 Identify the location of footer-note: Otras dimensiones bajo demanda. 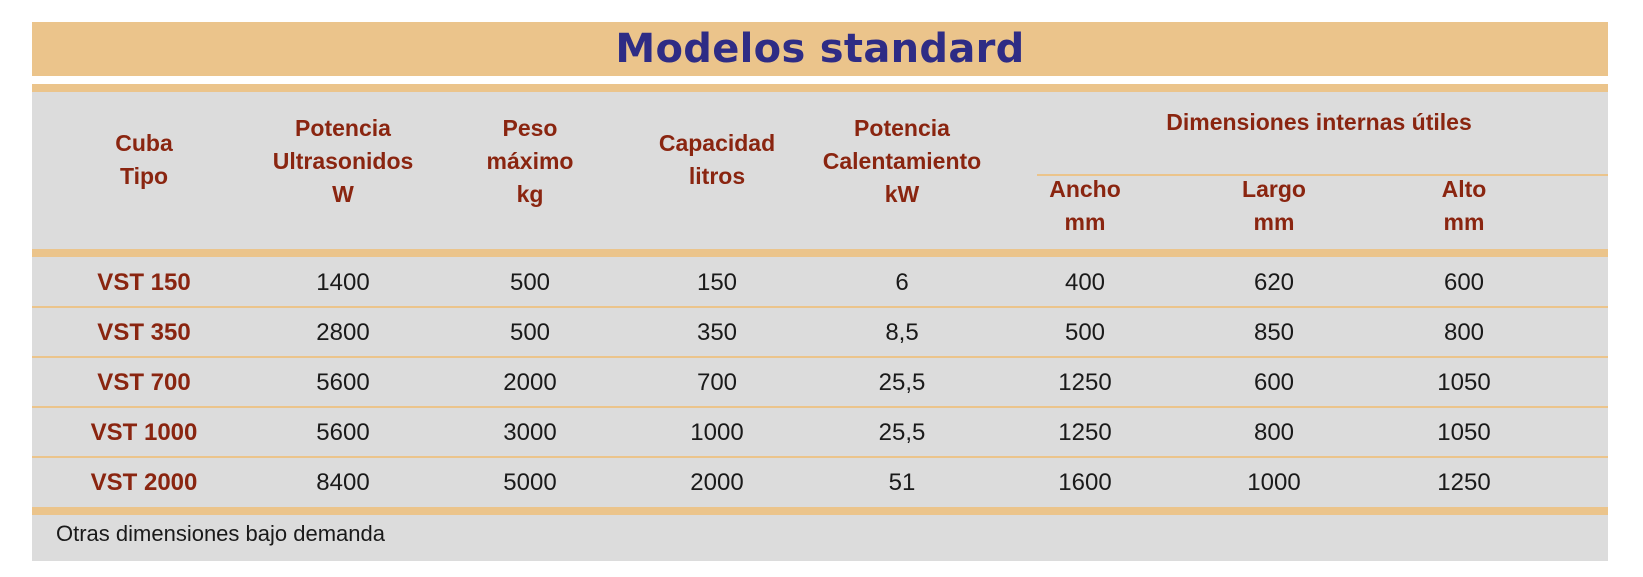
(220, 533).